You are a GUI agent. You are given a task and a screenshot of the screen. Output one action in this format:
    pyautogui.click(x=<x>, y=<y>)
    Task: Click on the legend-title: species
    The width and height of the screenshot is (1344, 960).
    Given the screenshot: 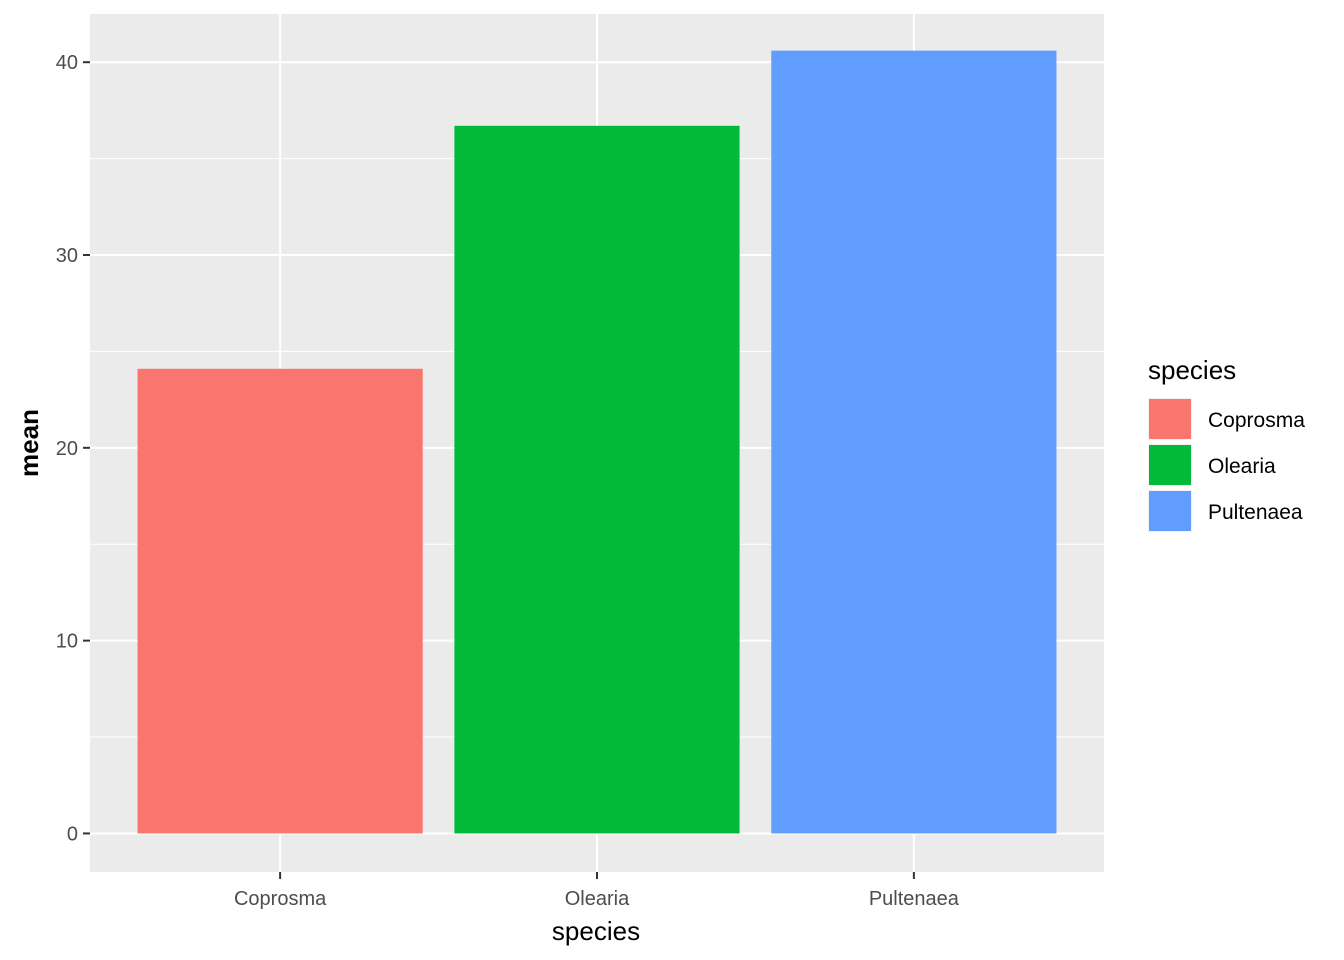 What is the action you would take?
    pyautogui.click(x=1192, y=370)
    